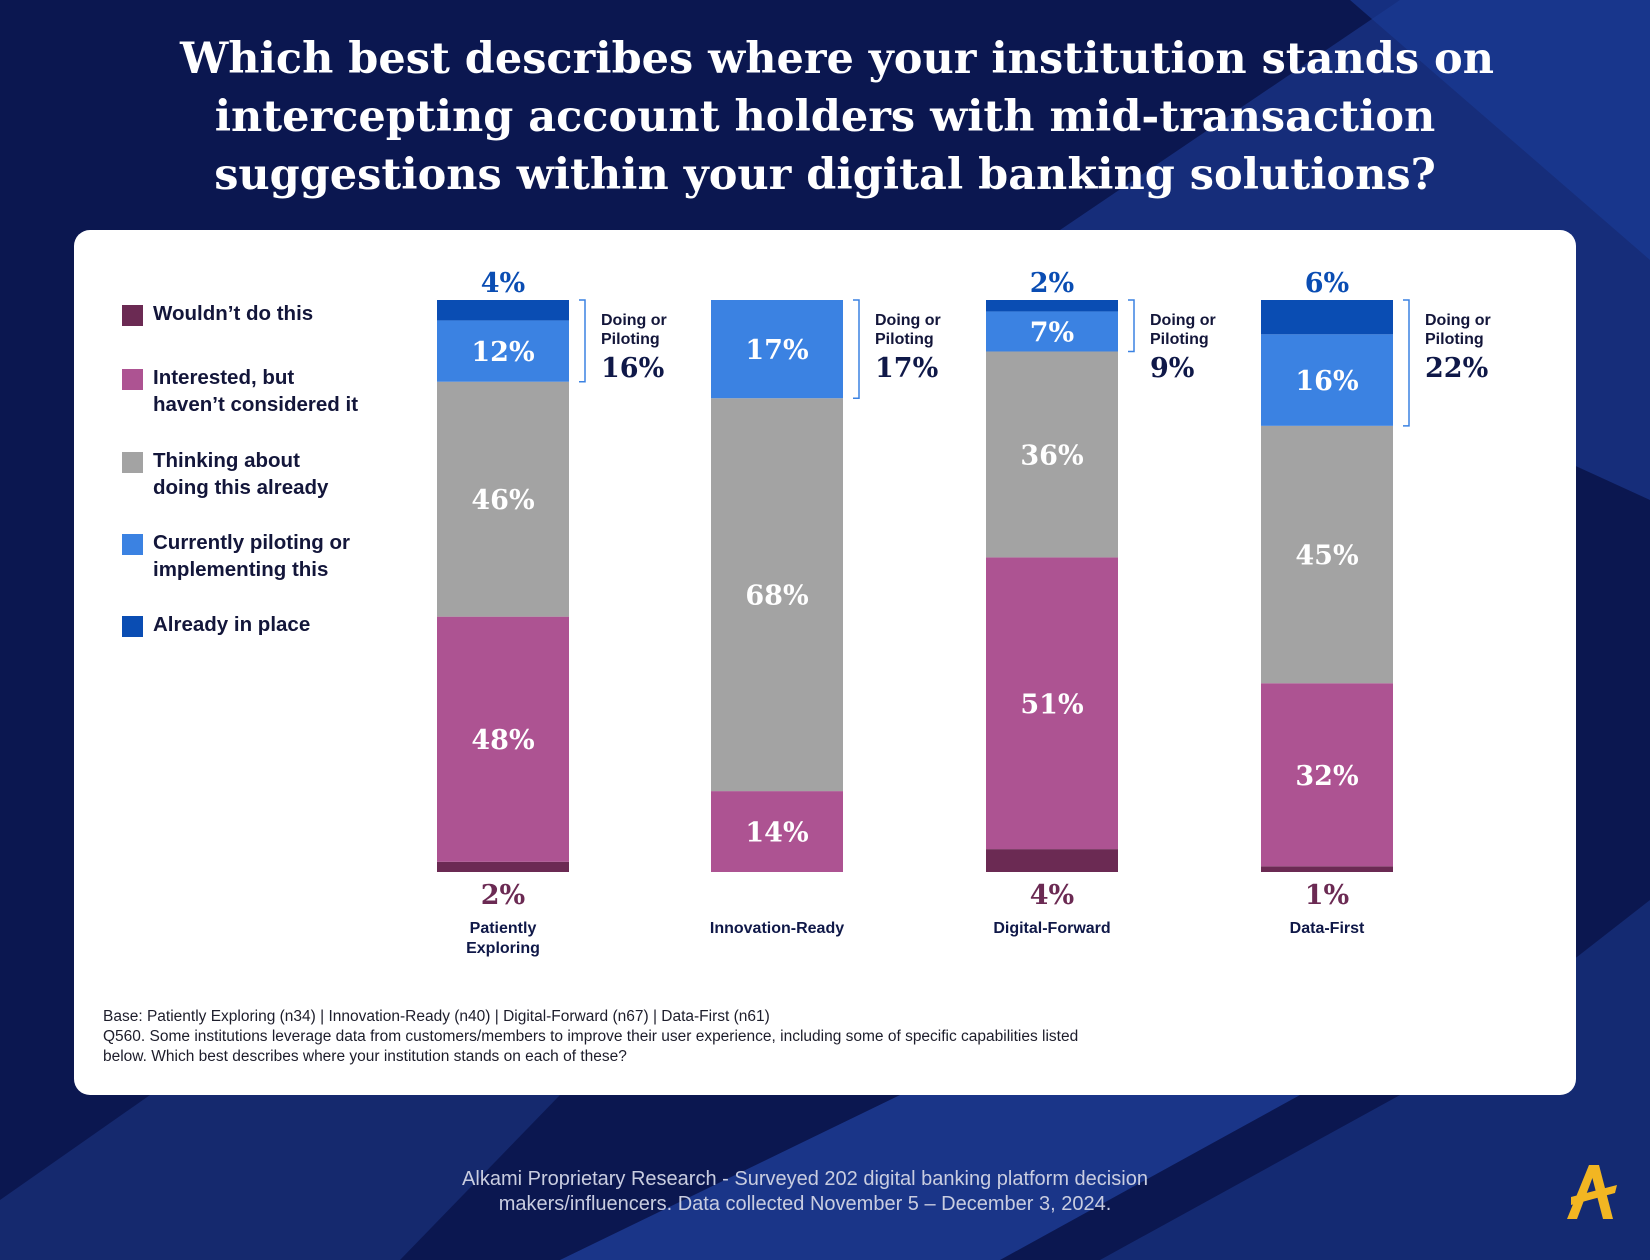  Describe the element at coordinates (1051, 928) in the screenshot. I see `category-label-digital-forward-0: Digital-Forward` at that location.